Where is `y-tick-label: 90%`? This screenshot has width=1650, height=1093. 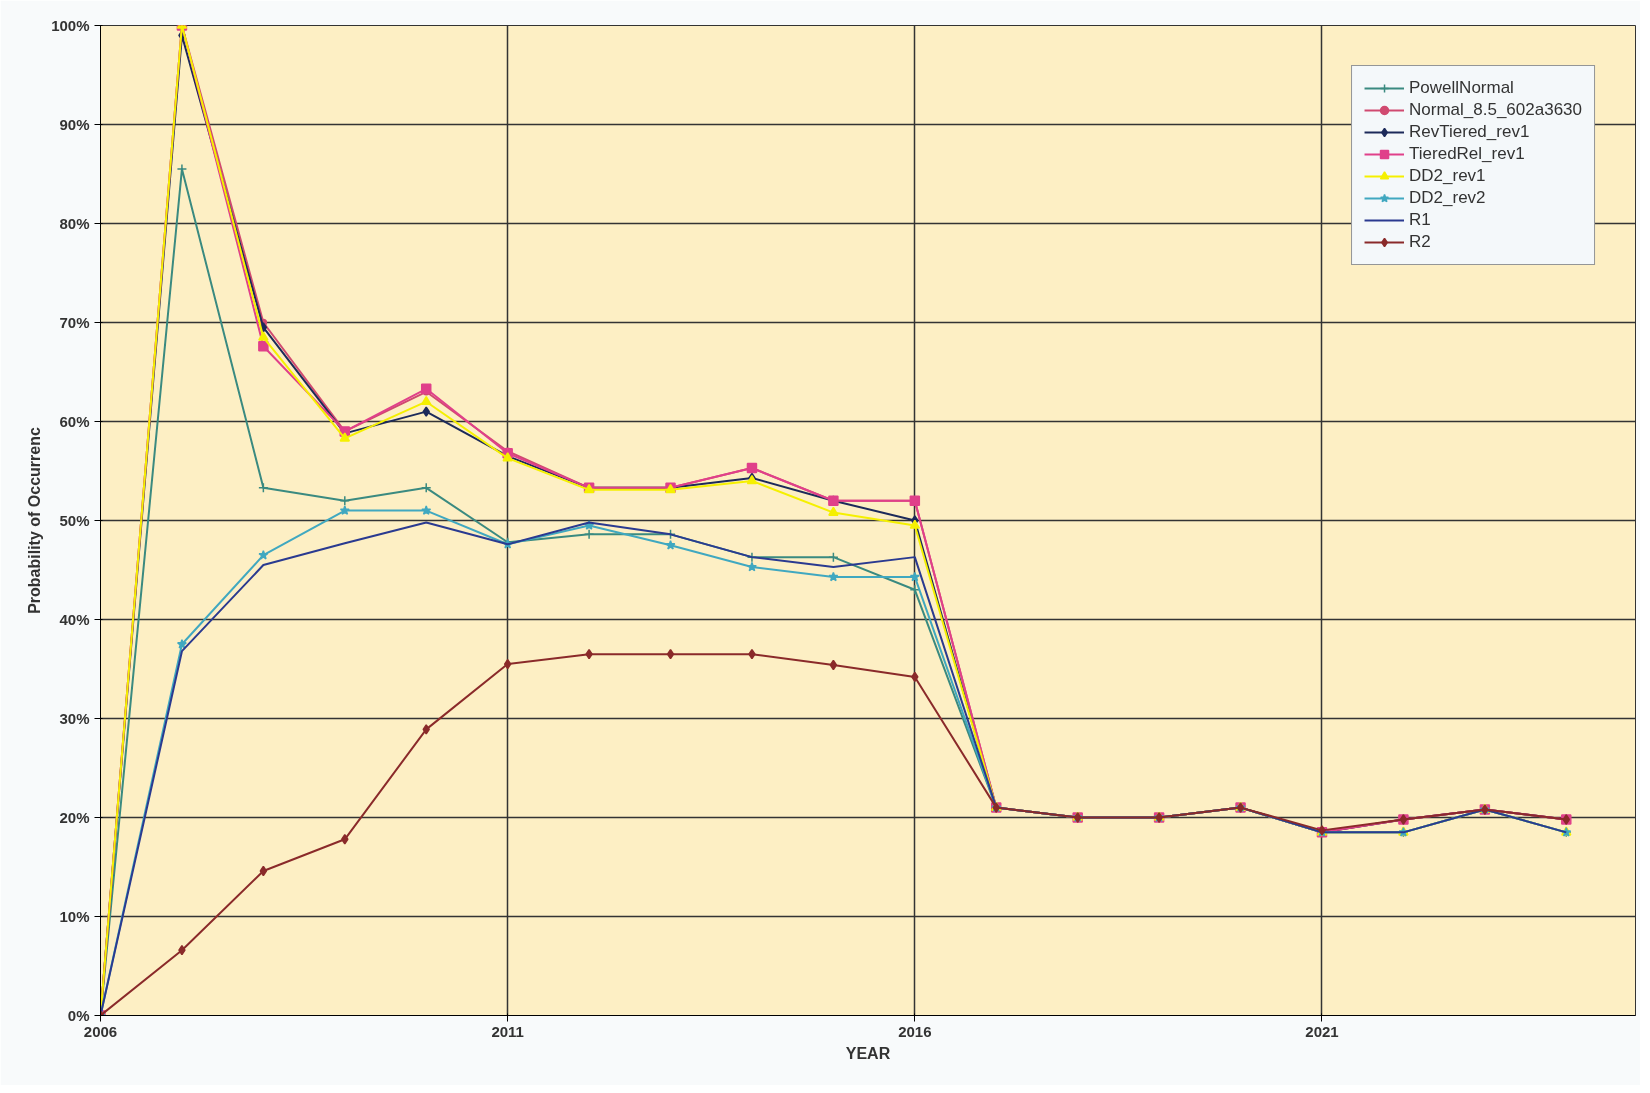 y-tick-label: 90% is located at coordinates (74, 124).